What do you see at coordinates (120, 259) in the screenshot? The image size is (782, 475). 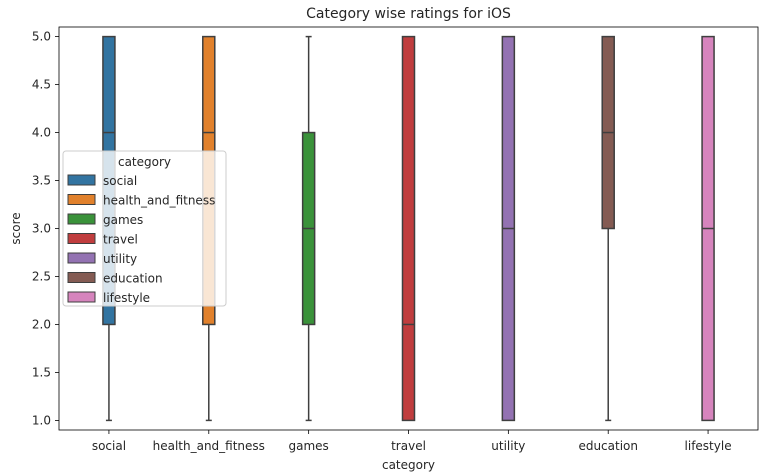 I see `legend-label: utility` at bounding box center [120, 259].